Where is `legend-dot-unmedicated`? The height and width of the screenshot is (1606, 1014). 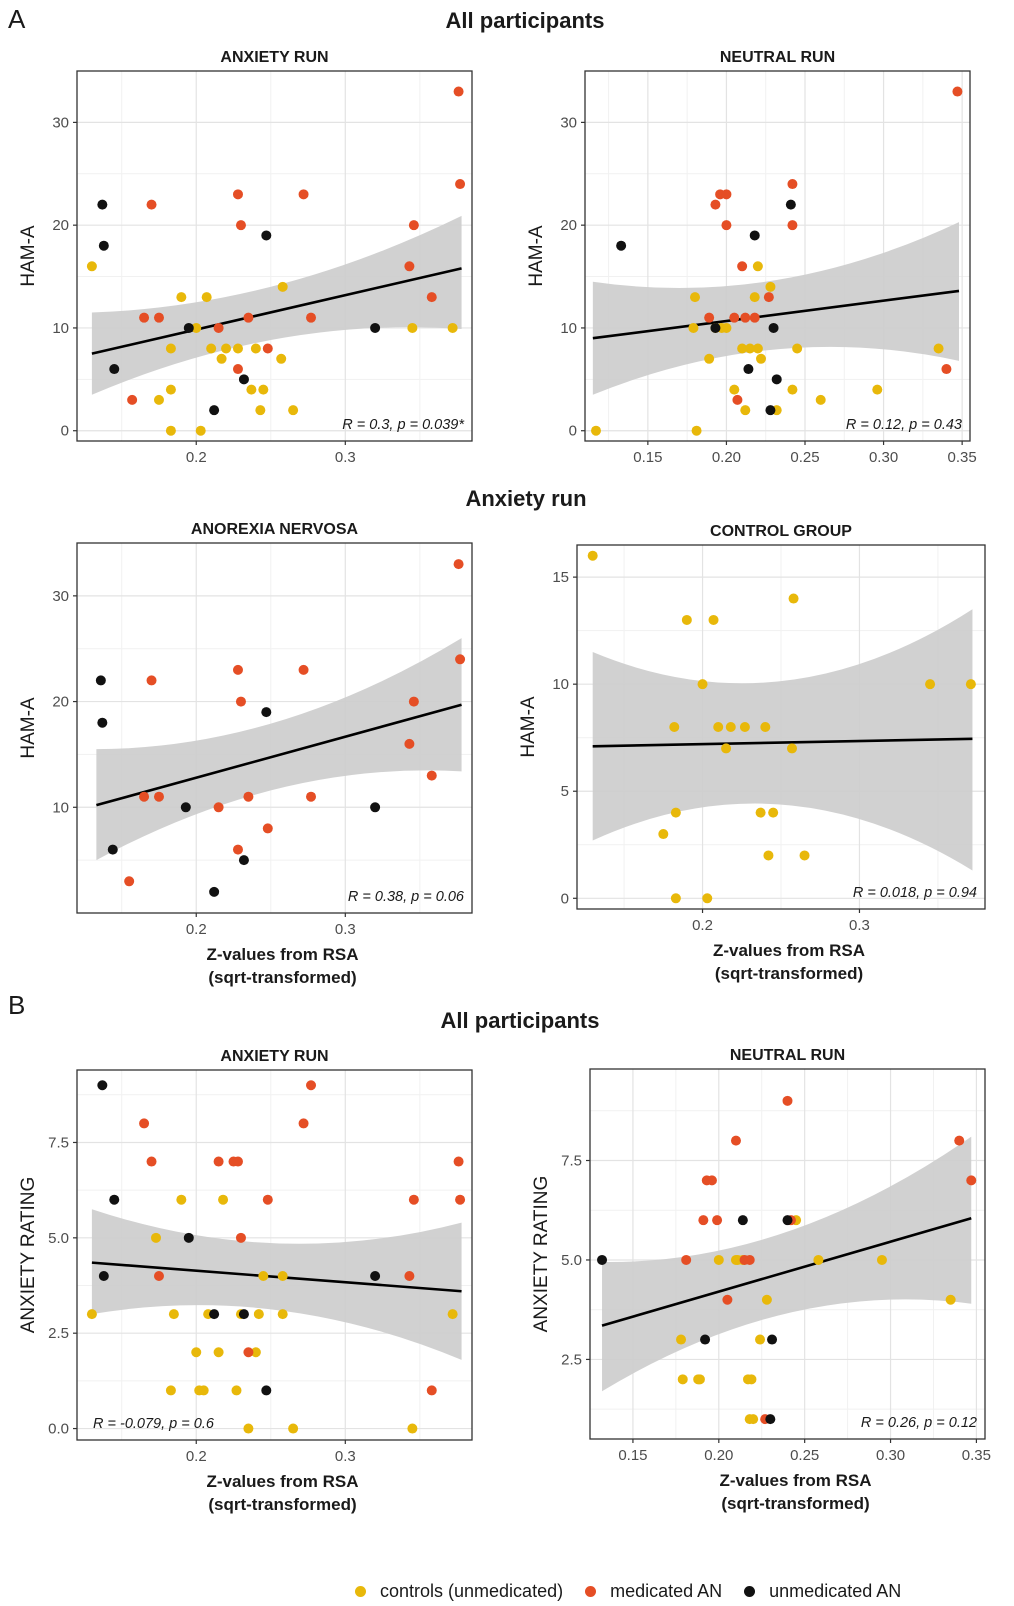 legend-dot-unmedicated is located at coordinates (750, 1591).